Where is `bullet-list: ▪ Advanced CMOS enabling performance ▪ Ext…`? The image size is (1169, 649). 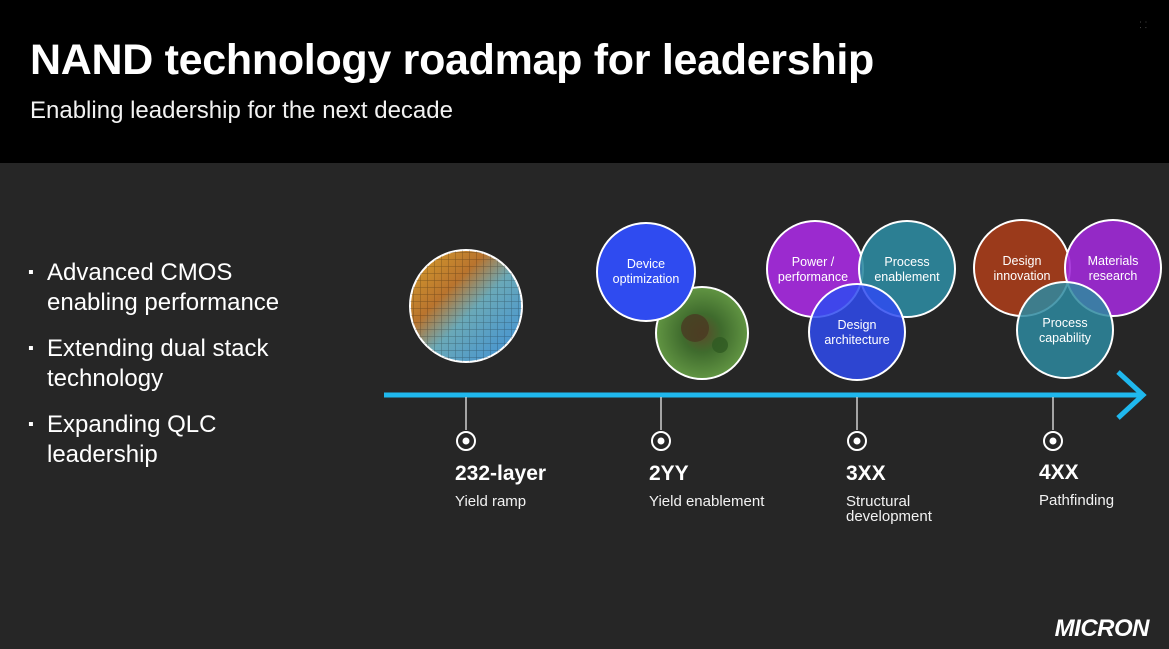
bullet-list: ▪ Advanced CMOS enabling performance ▪ Ext… is located at coordinates (167, 372).